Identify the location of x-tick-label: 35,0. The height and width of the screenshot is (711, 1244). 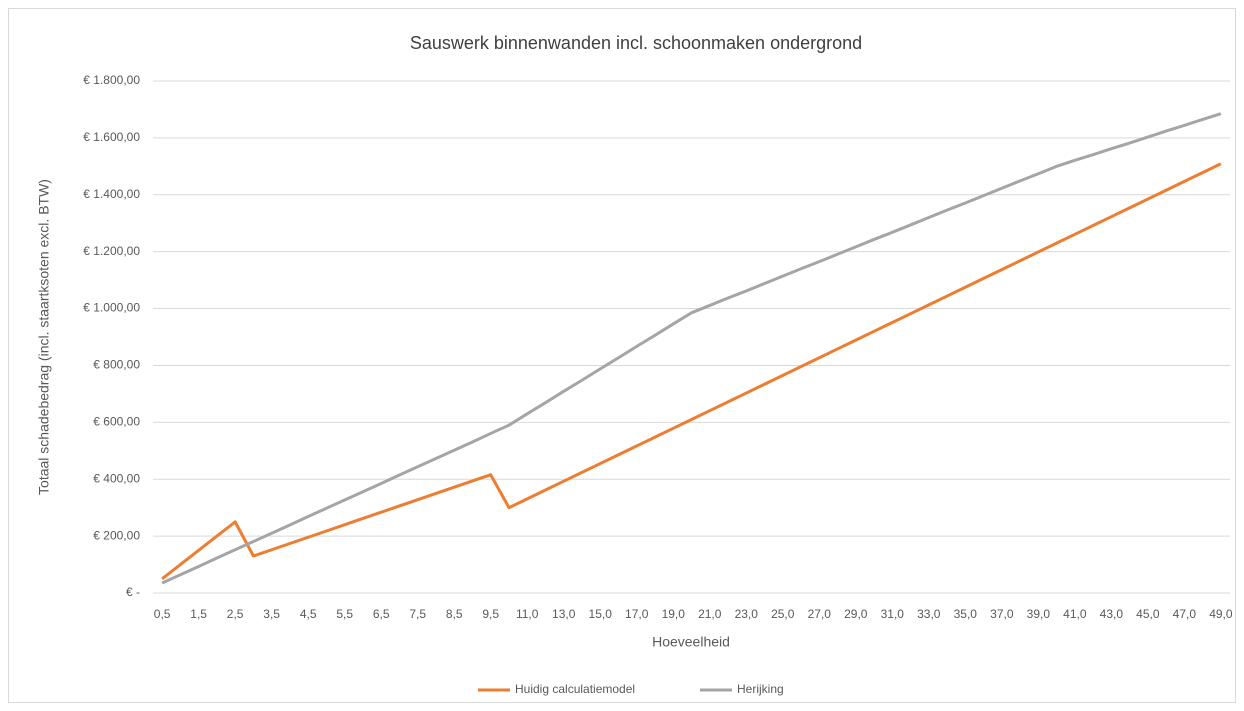
(966, 614).